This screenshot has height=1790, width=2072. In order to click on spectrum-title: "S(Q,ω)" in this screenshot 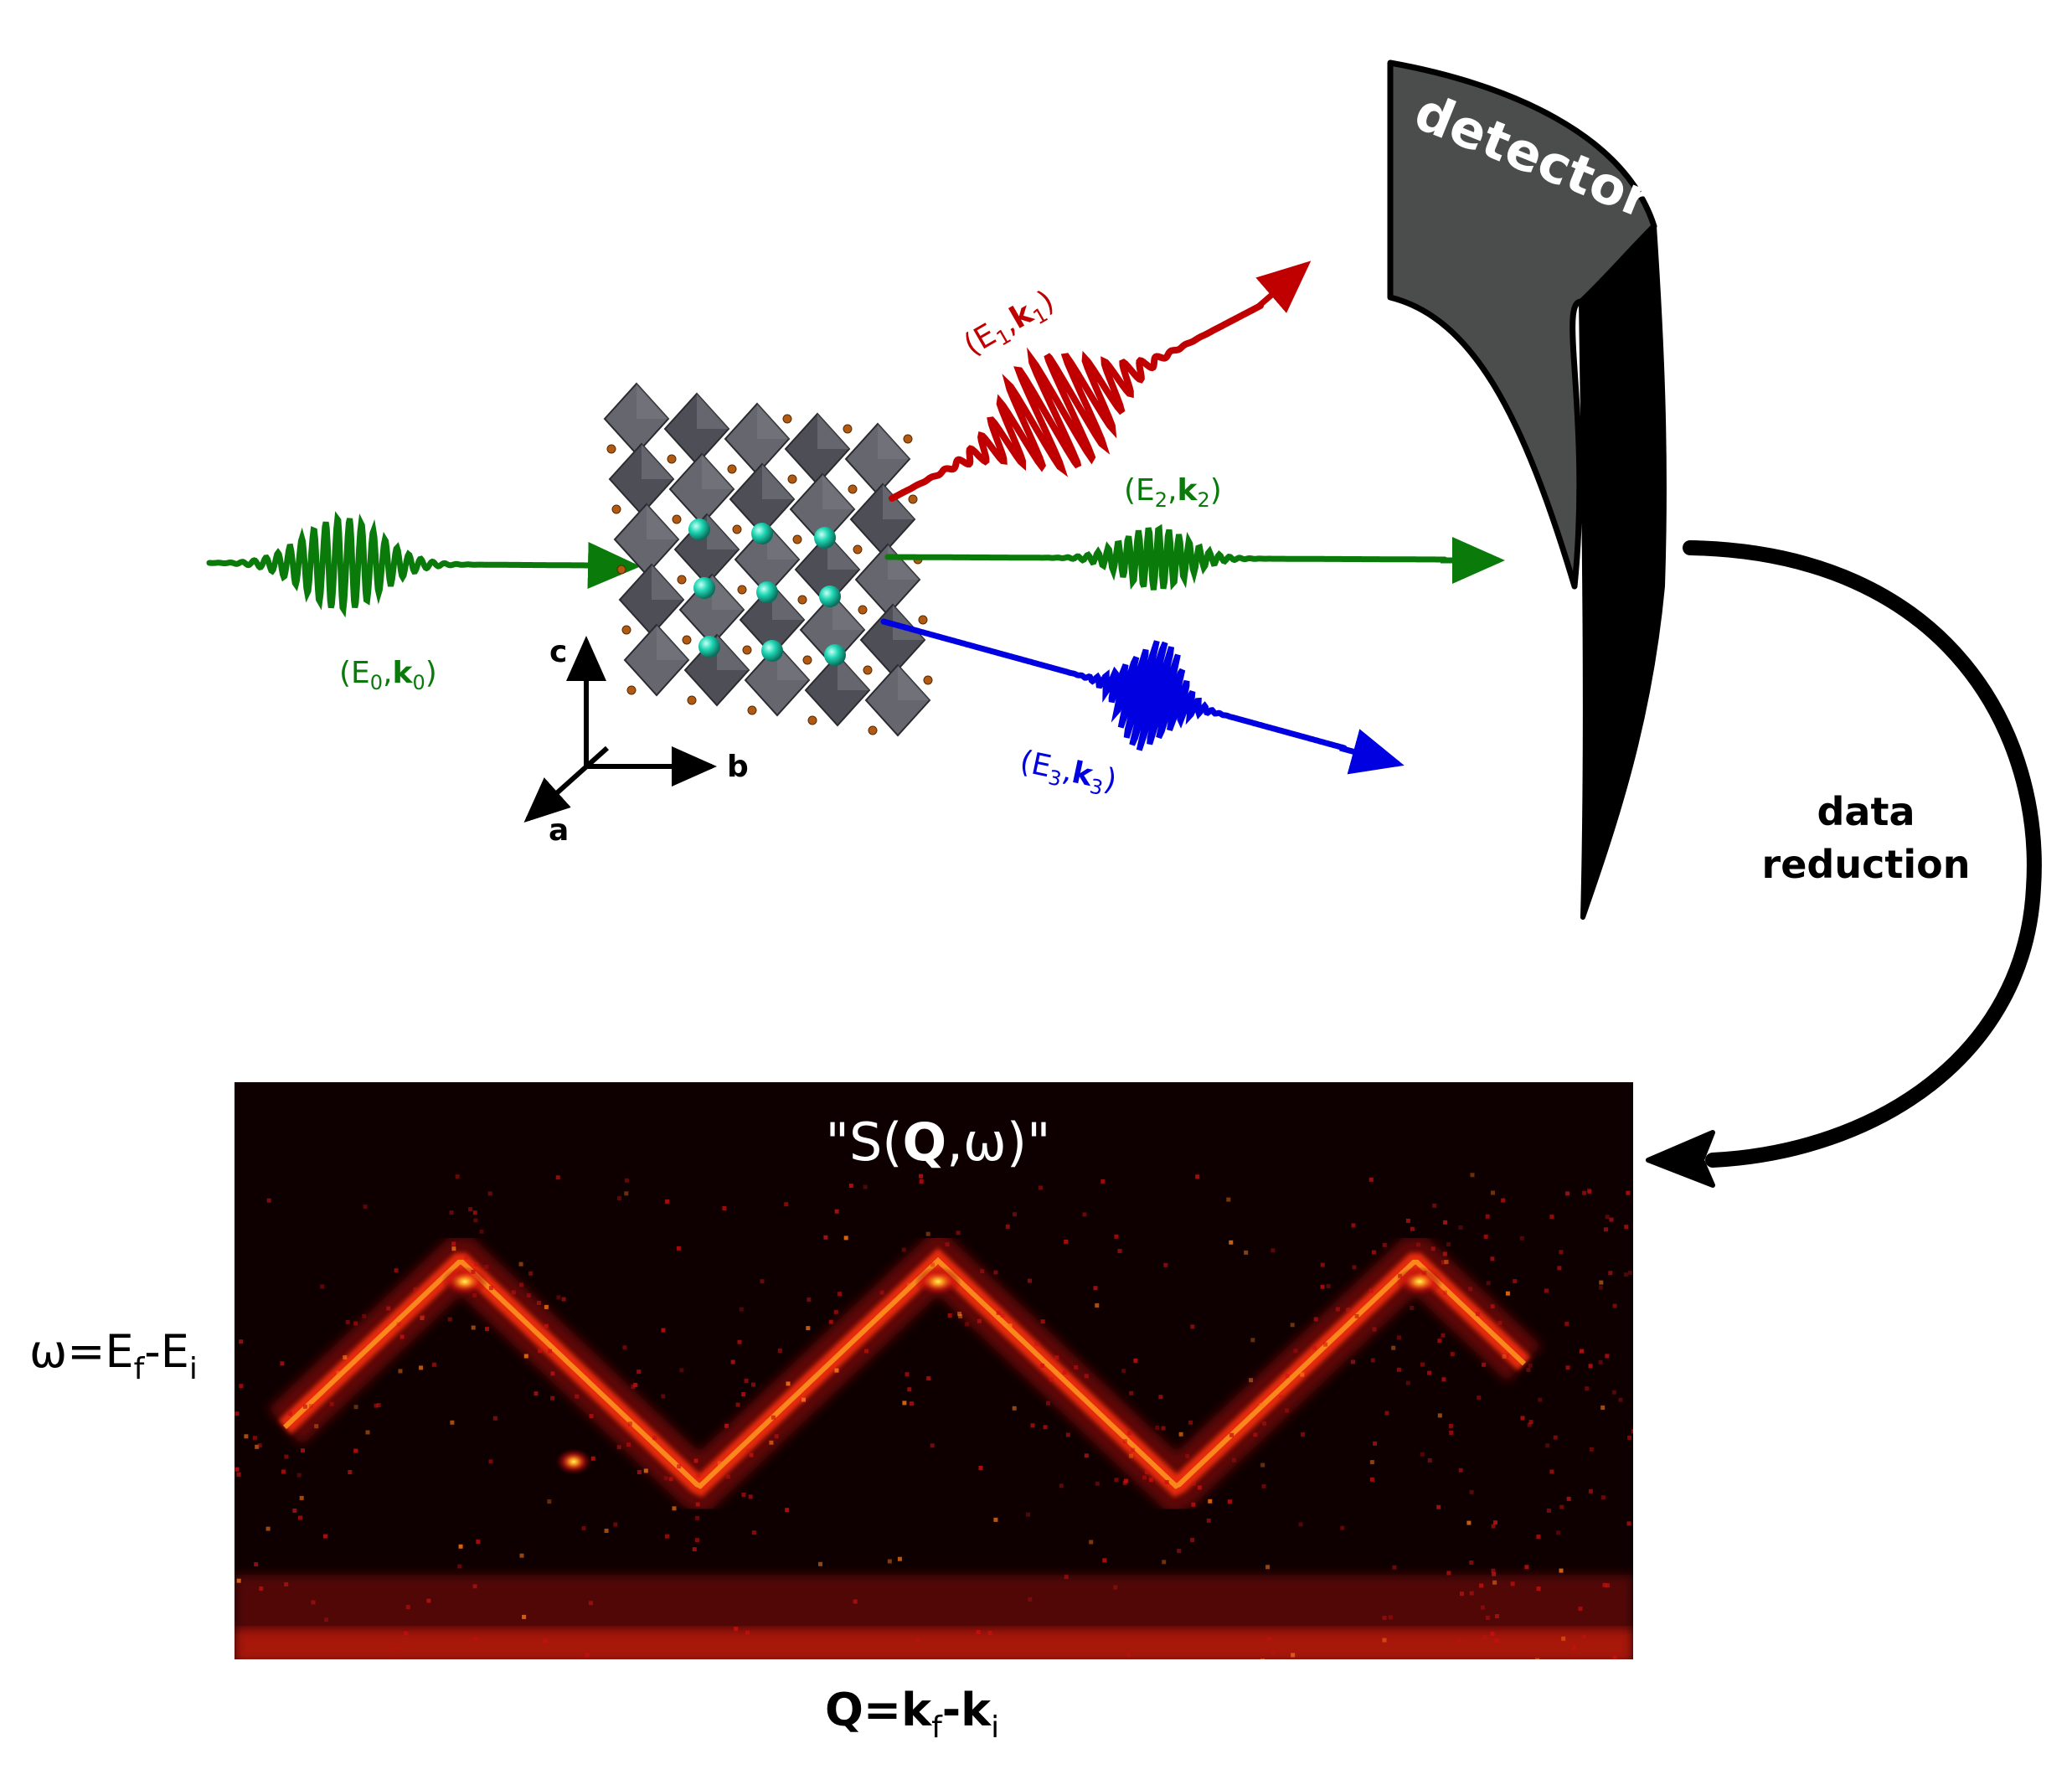, I will do `click(937, 1142)`.